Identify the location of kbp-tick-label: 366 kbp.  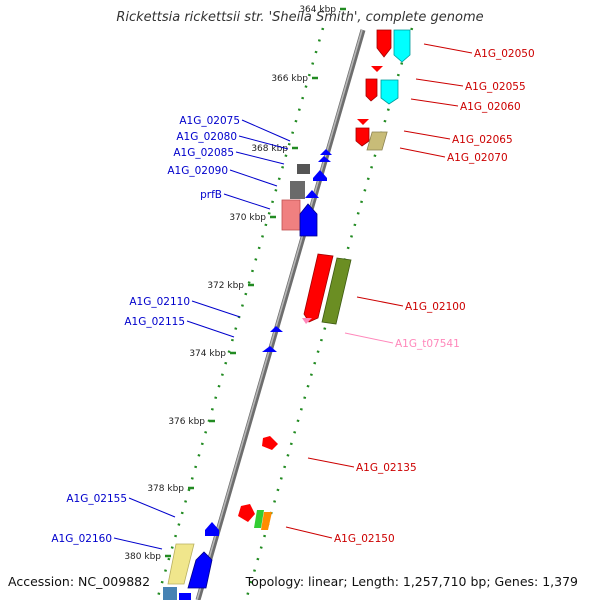
(289, 79).